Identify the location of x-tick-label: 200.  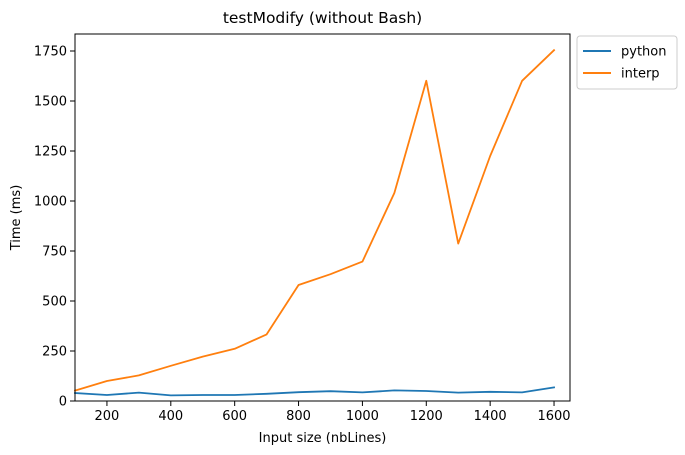
(107, 416).